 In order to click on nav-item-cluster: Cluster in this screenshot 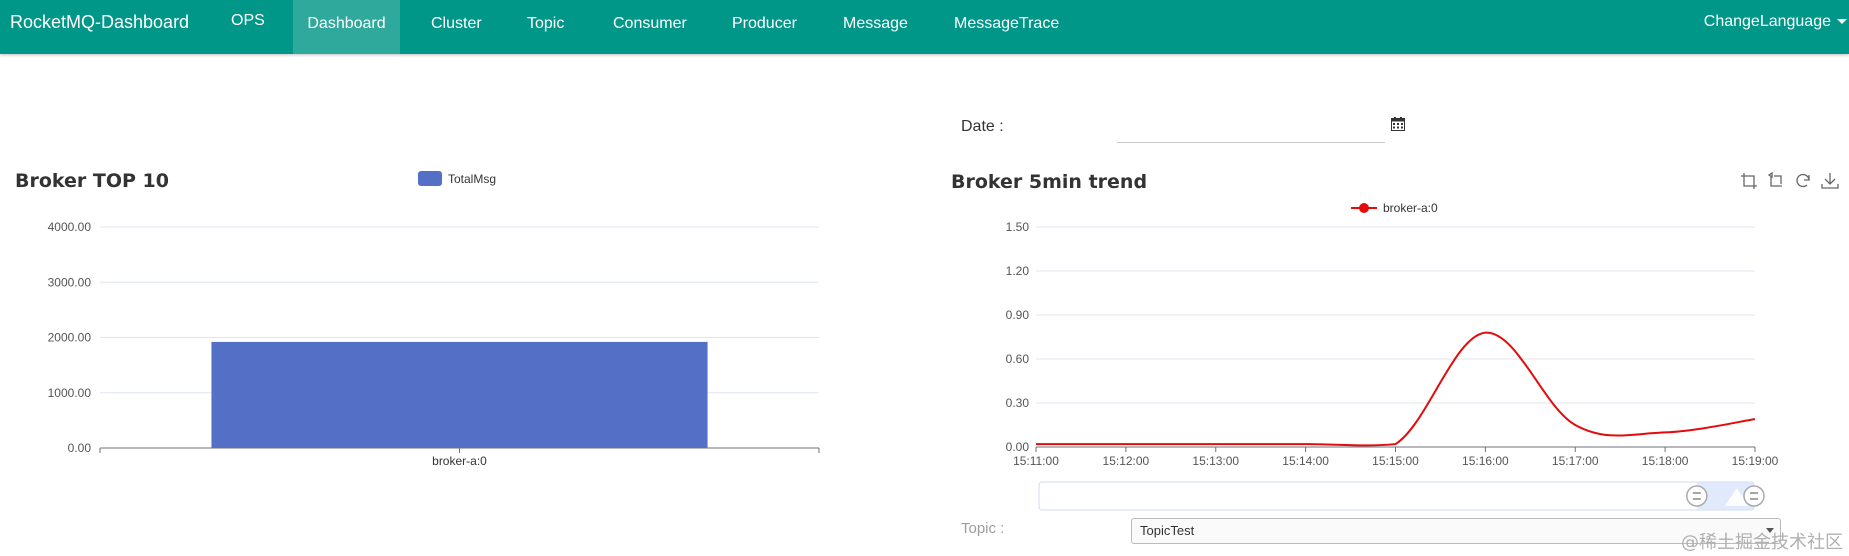, I will do `click(456, 23)`.